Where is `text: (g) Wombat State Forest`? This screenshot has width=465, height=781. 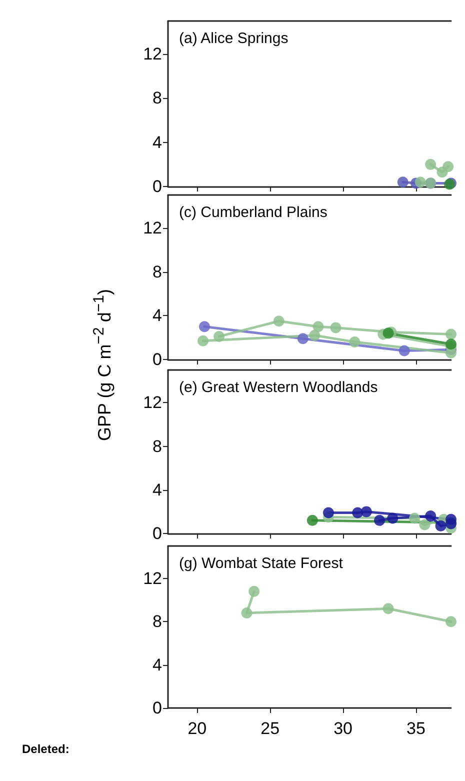
text: (g) Wombat State Forest is located at coordinates (261, 563).